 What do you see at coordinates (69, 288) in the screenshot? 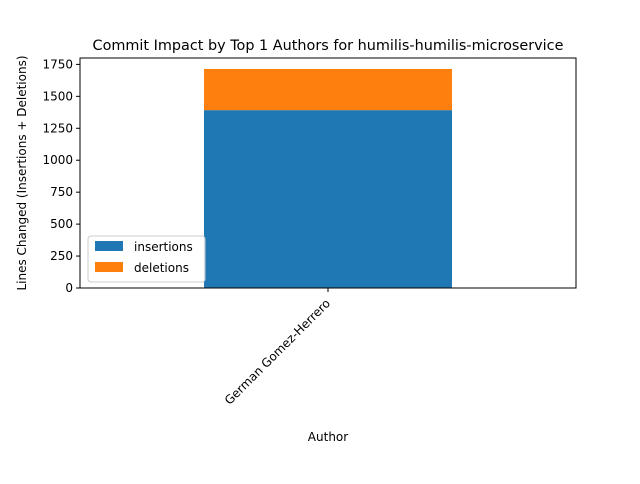
I see `y-tick-label: 0` at bounding box center [69, 288].